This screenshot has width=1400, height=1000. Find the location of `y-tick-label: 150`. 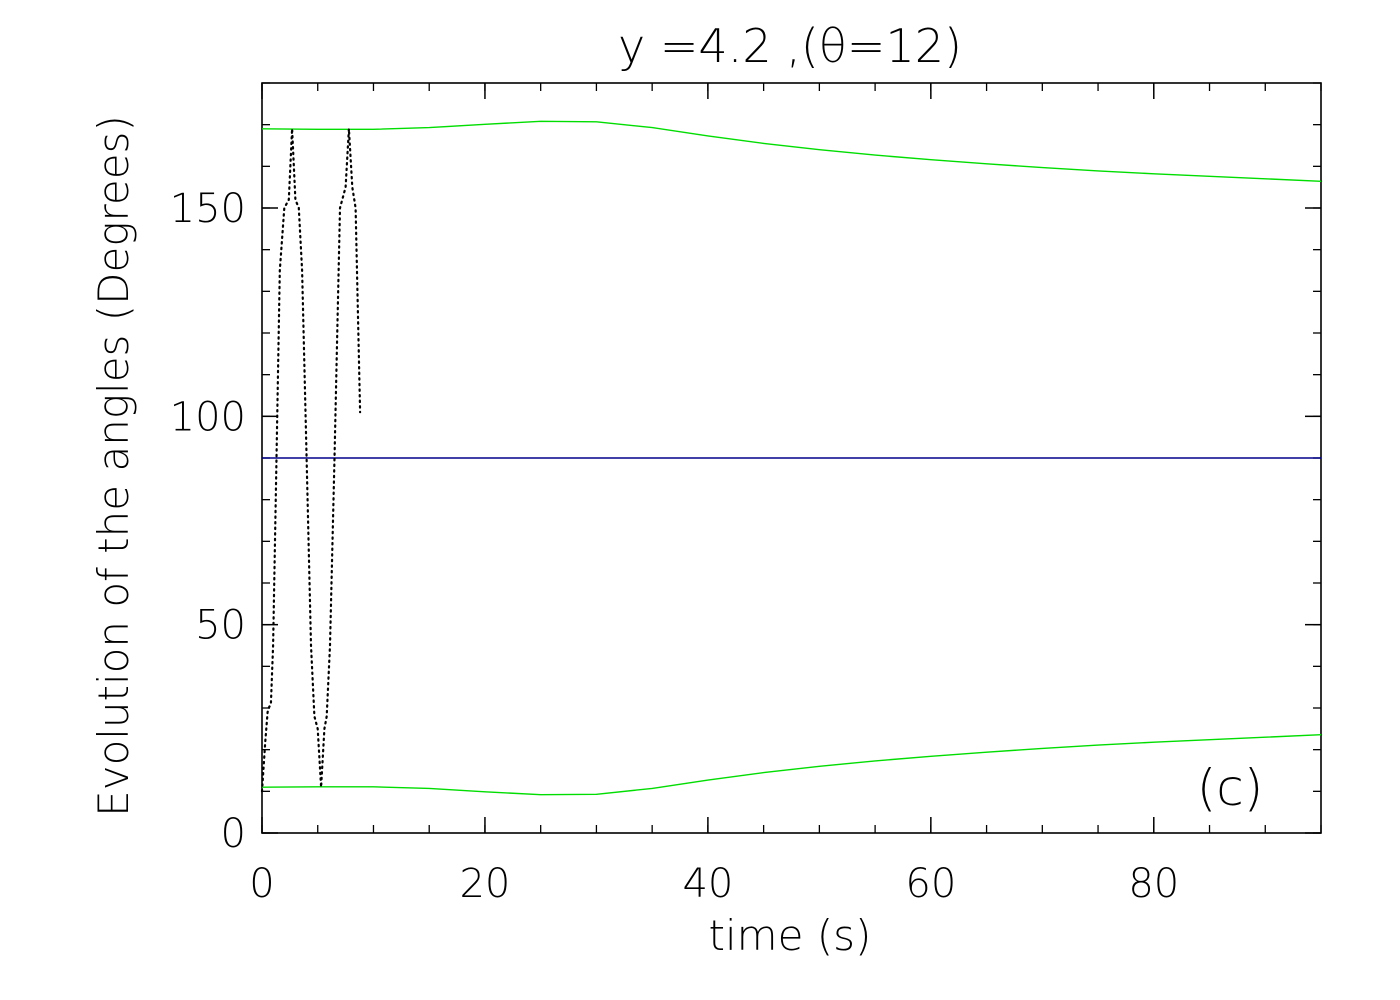

y-tick-label: 150 is located at coordinates (208, 209).